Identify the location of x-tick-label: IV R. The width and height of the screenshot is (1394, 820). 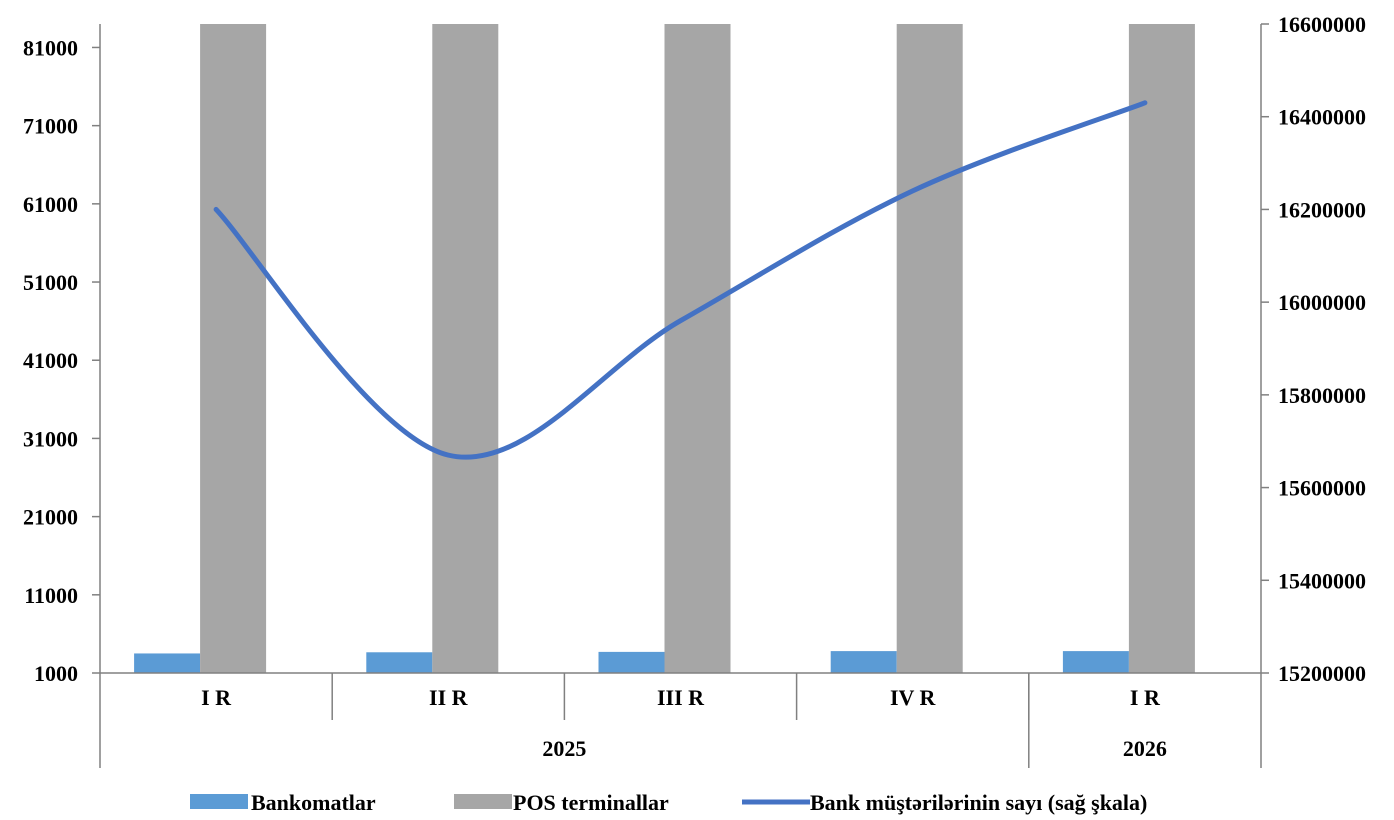
(913, 697).